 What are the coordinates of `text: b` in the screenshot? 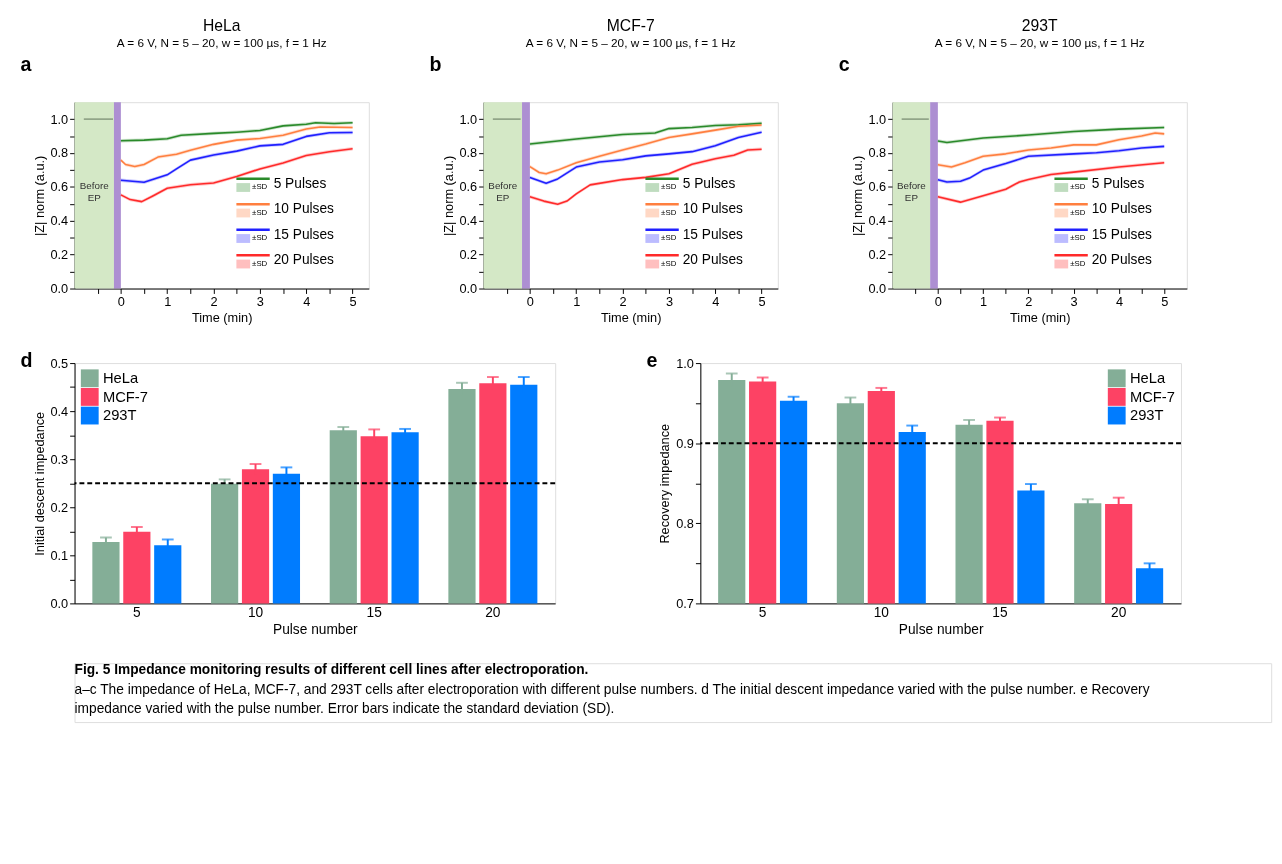 It's located at (435, 63).